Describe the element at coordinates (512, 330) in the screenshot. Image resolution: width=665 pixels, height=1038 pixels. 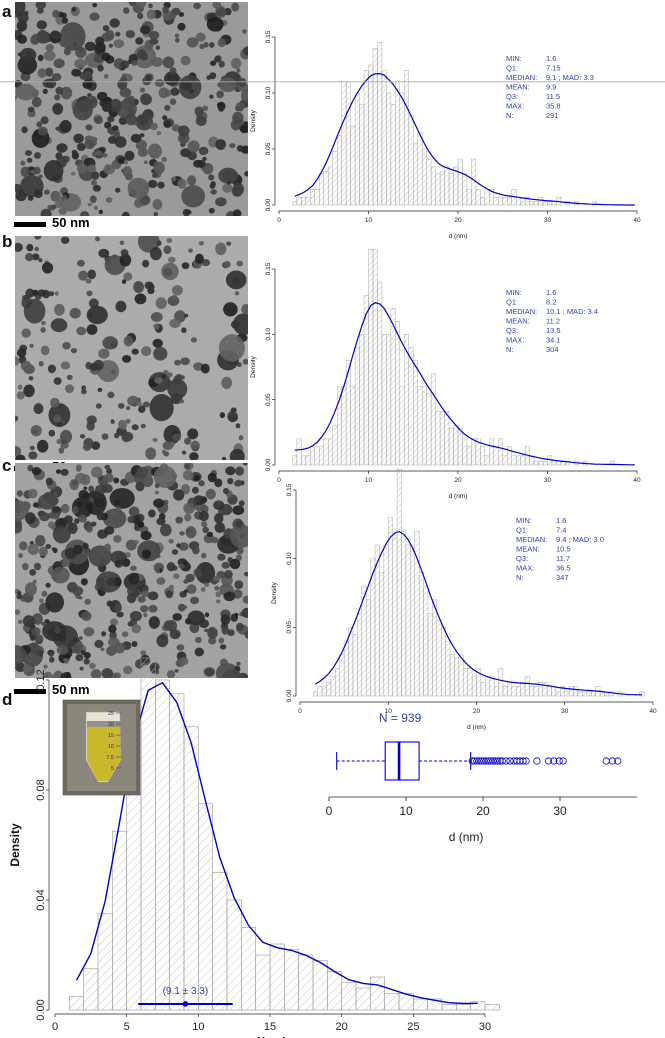
I see `stat-key: Q3:` at that location.